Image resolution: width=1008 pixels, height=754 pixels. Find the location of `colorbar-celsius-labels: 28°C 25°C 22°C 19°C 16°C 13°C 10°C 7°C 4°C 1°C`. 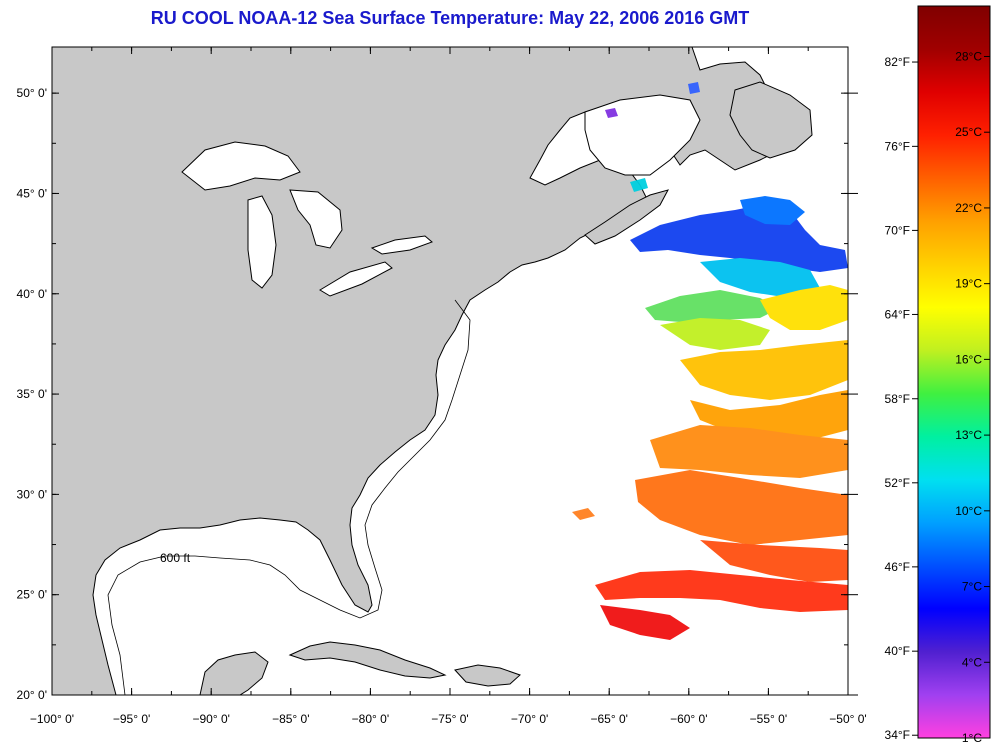

colorbar-celsius-labels: 28°C 25°C 22°C 19°C 16°C 13°C 10°C 7°C 4°C 1°C is located at coordinates (972, 397).